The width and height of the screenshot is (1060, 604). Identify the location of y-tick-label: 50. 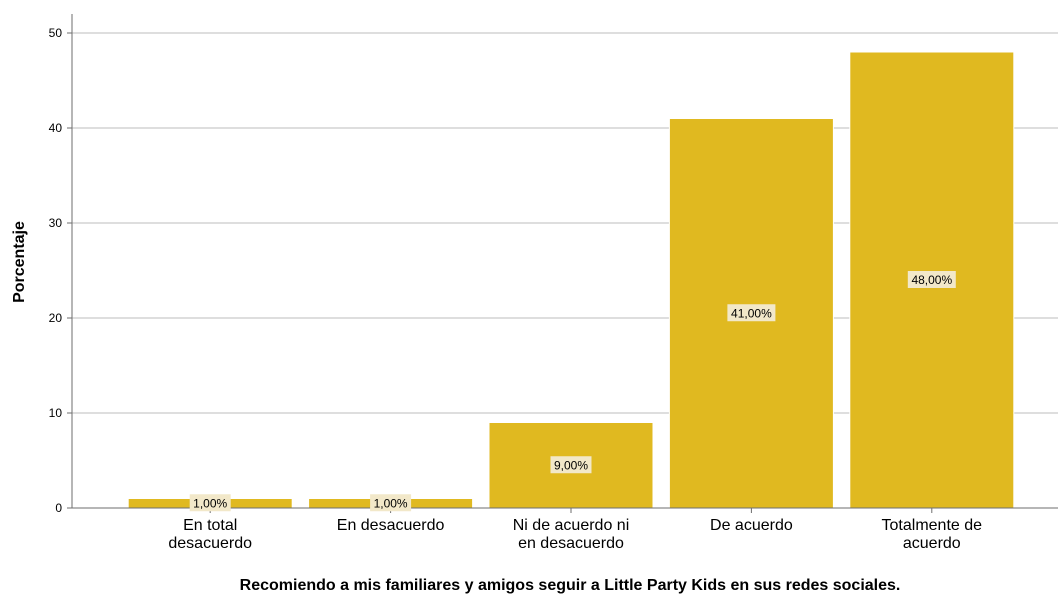
(56, 33).